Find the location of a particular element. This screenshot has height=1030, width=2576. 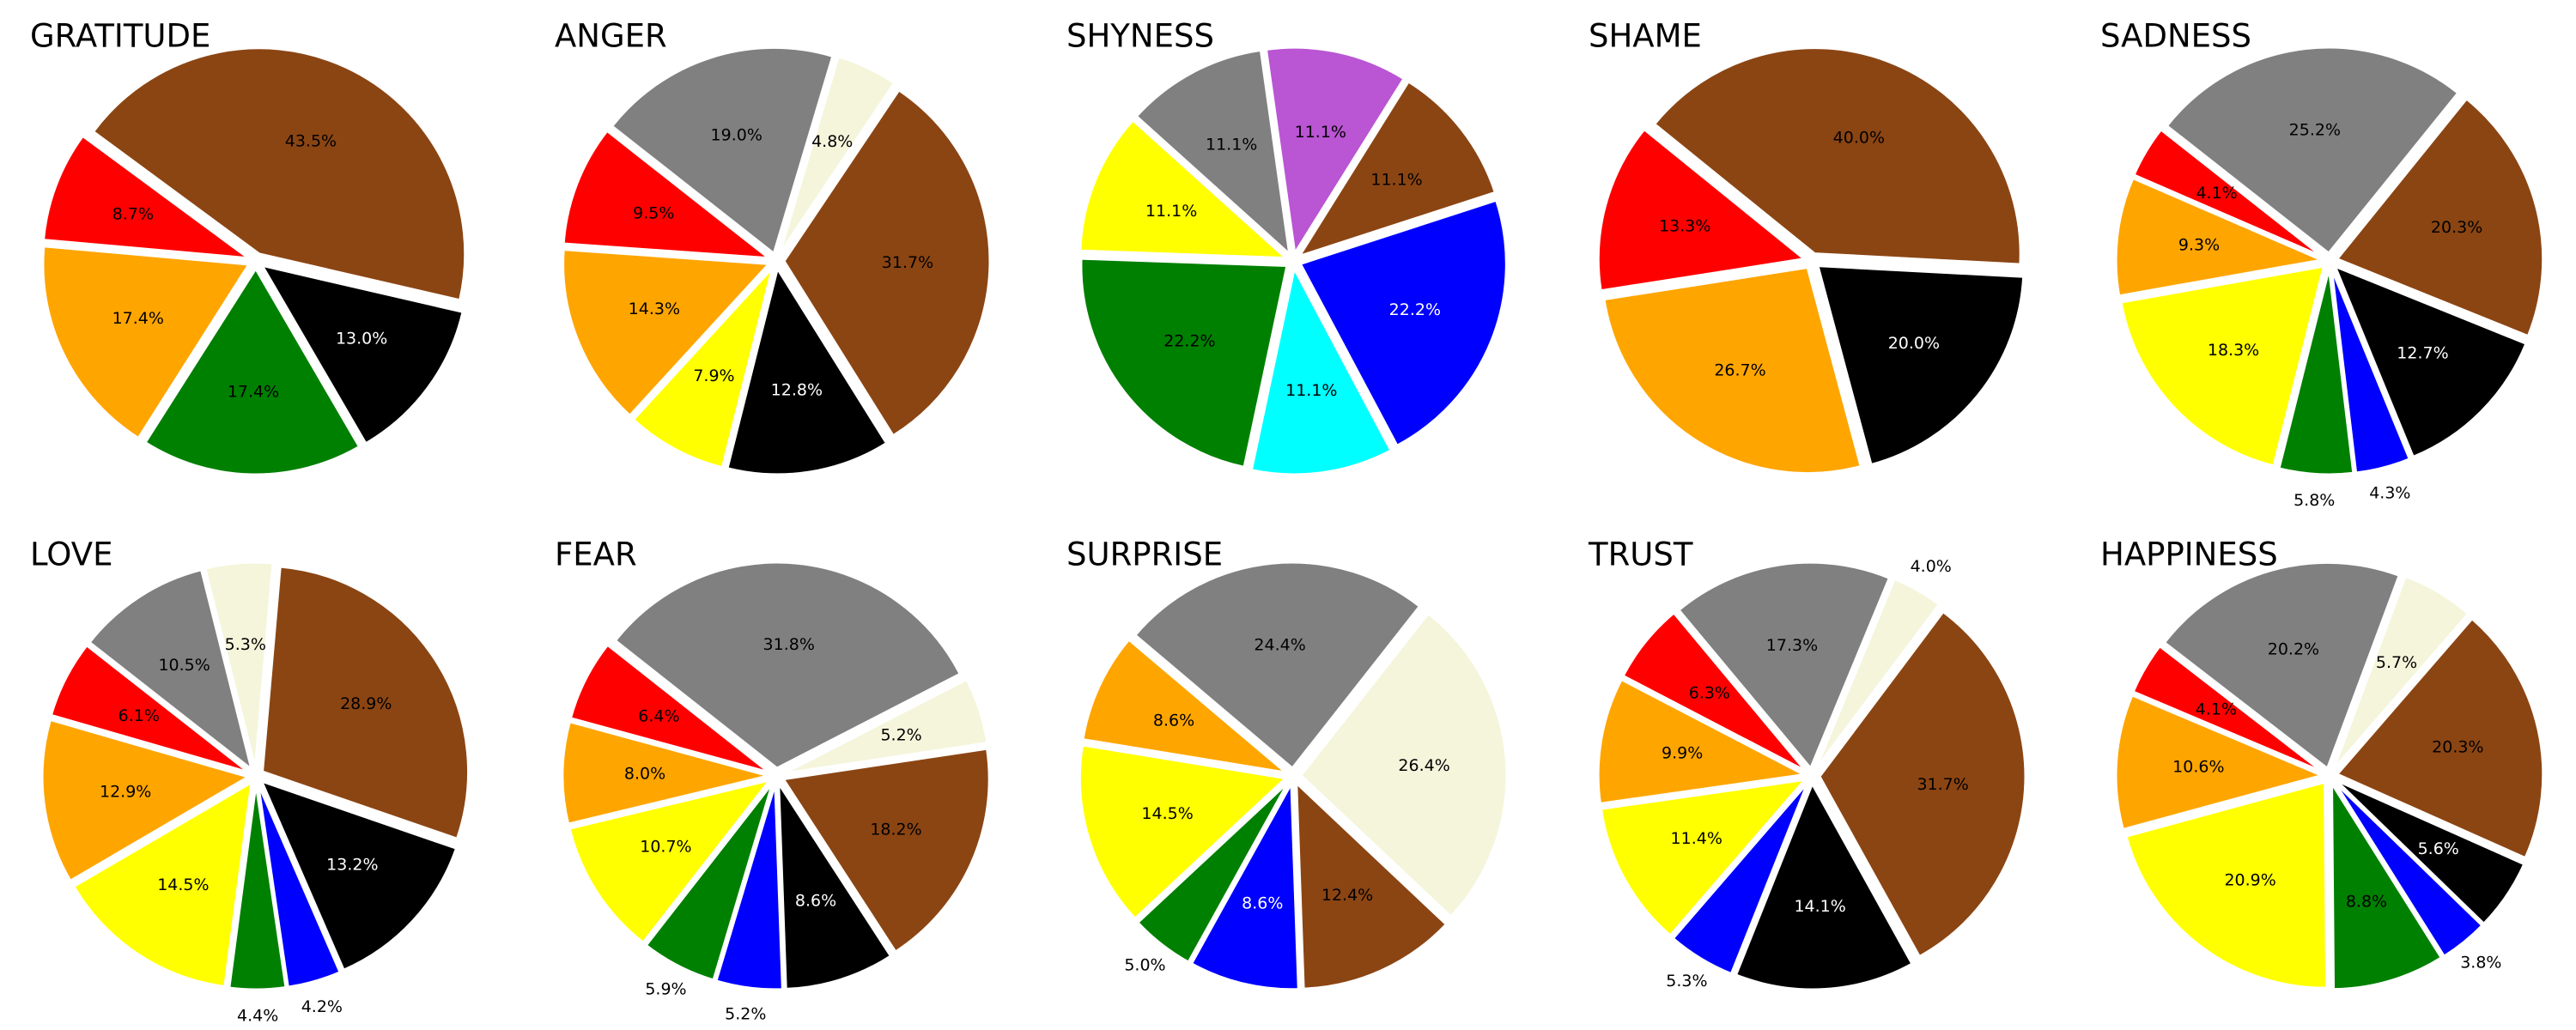

slice-label: 4.8% is located at coordinates (832, 141).